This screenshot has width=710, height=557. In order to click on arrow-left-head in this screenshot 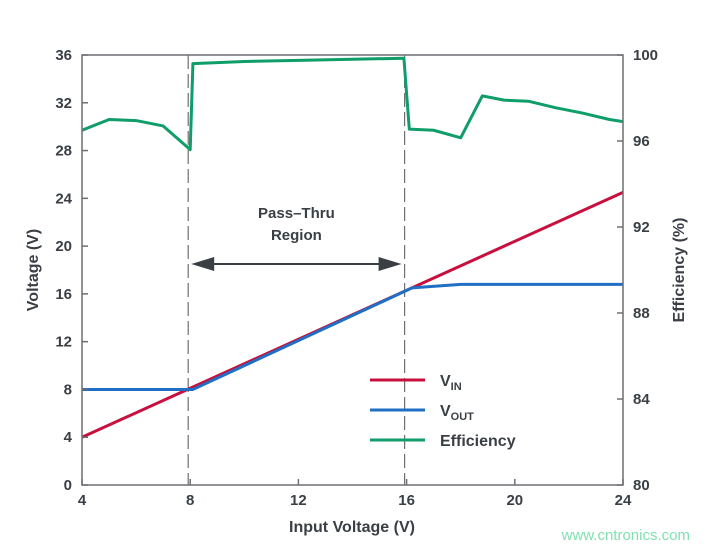, I will do `click(203, 264)`.